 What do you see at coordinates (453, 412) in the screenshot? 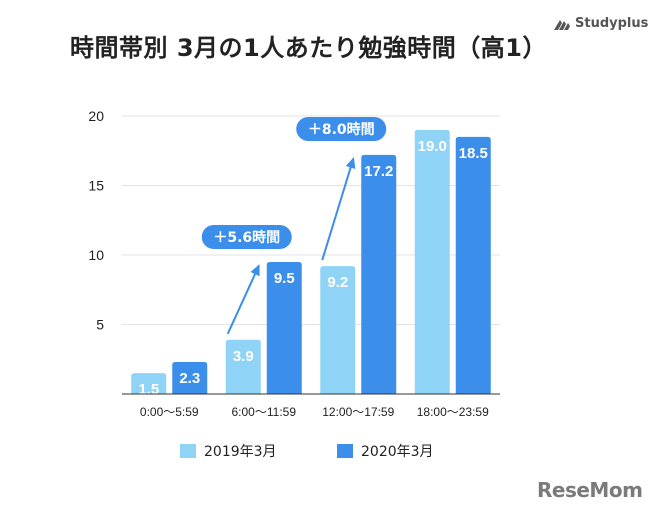
I see `x-tick-label: 18:00～23:59` at bounding box center [453, 412].